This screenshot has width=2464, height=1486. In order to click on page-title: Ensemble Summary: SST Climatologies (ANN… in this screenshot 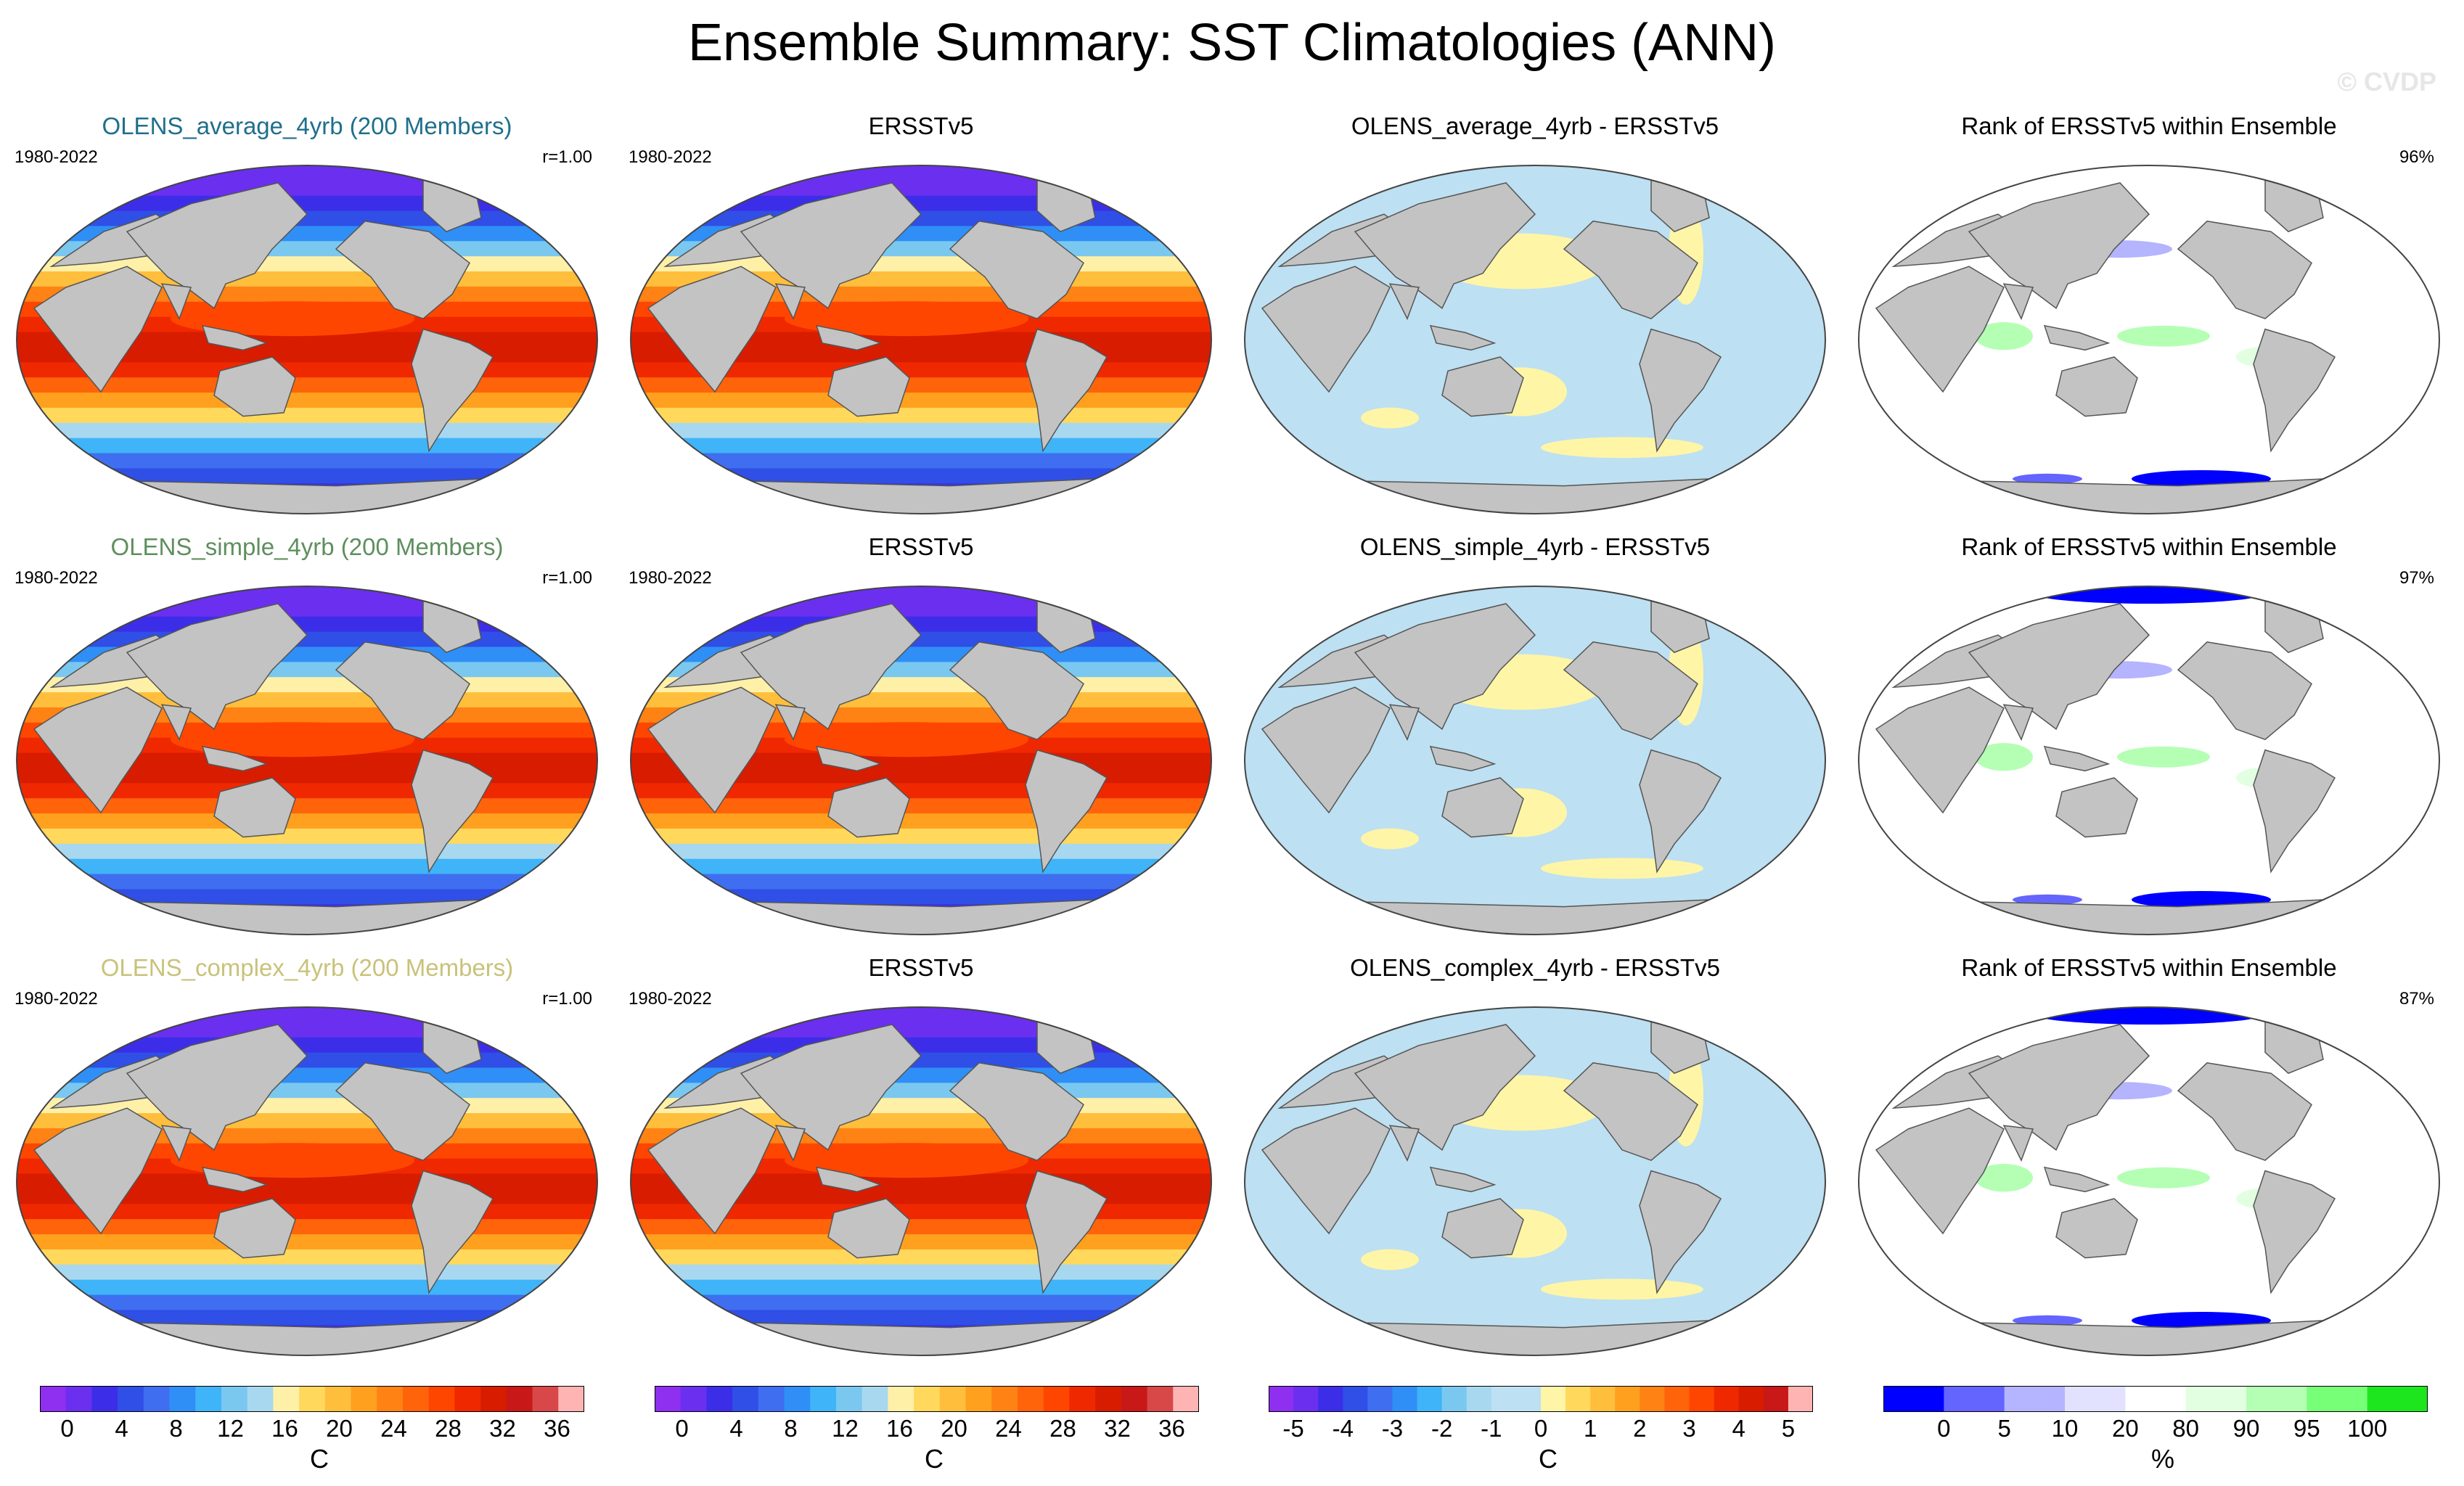, I will do `click(1232, 43)`.